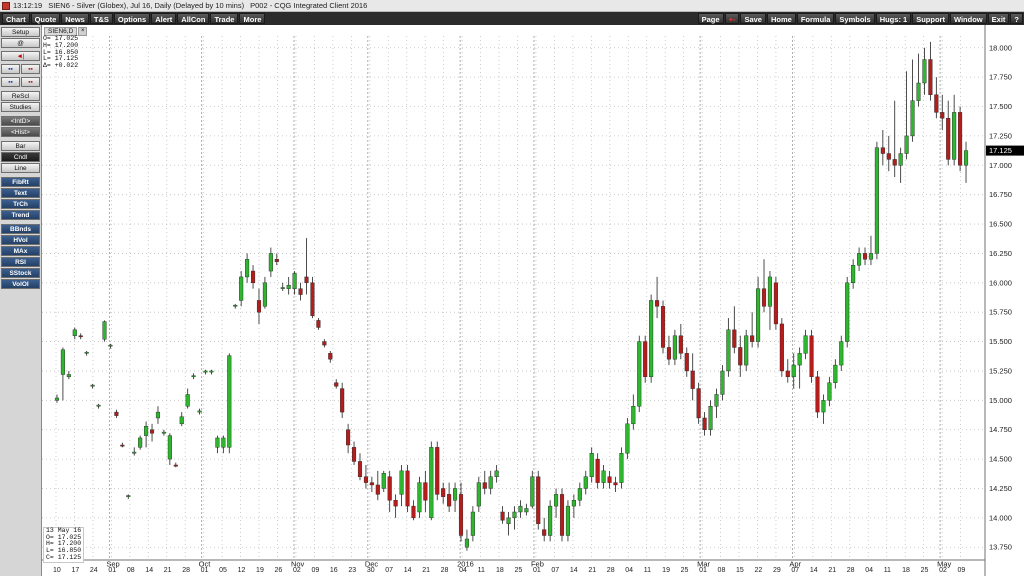 The height and width of the screenshot is (576, 1024). What do you see at coordinates (20, 107) in the screenshot?
I see `studies-button: Studies` at bounding box center [20, 107].